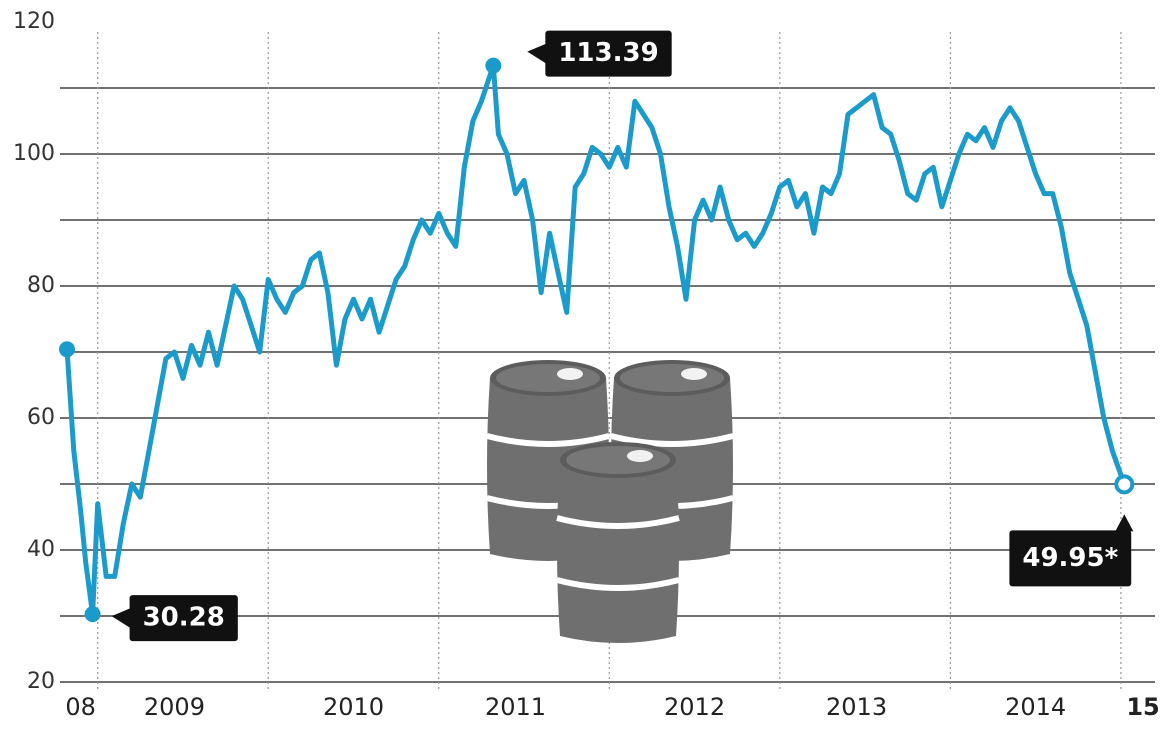  Describe the element at coordinates (75, 321) in the screenshot. I see `callout-label: 70.41` at that location.